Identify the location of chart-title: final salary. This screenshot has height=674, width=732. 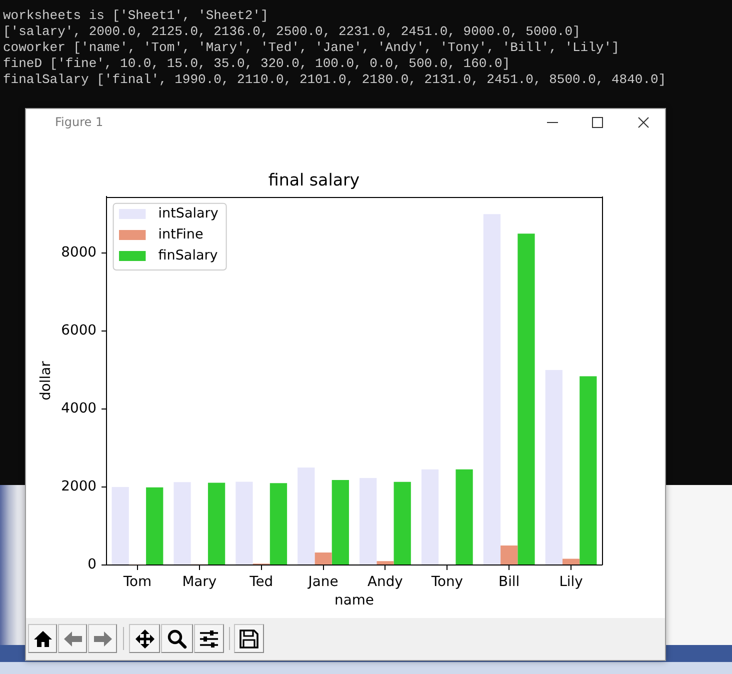
(314, 180).